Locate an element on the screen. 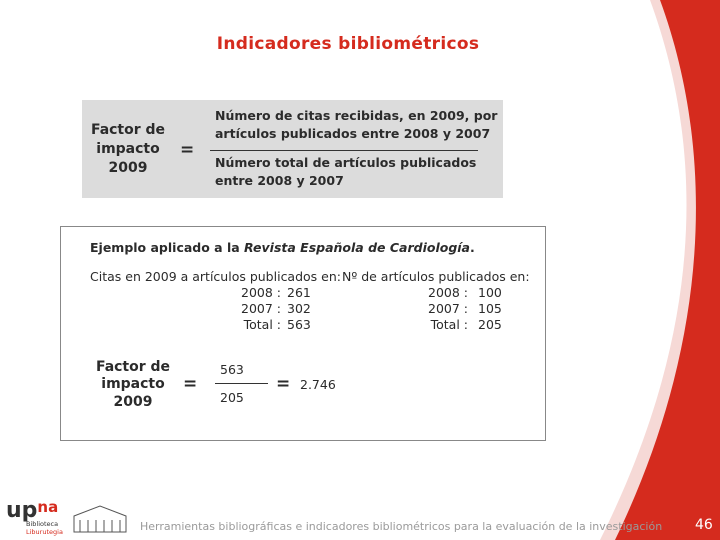 Image resolution: width=720 pixels, height=540 pixels. denominator: entre 2008 y 2007 is located at coordinates (279, 180).